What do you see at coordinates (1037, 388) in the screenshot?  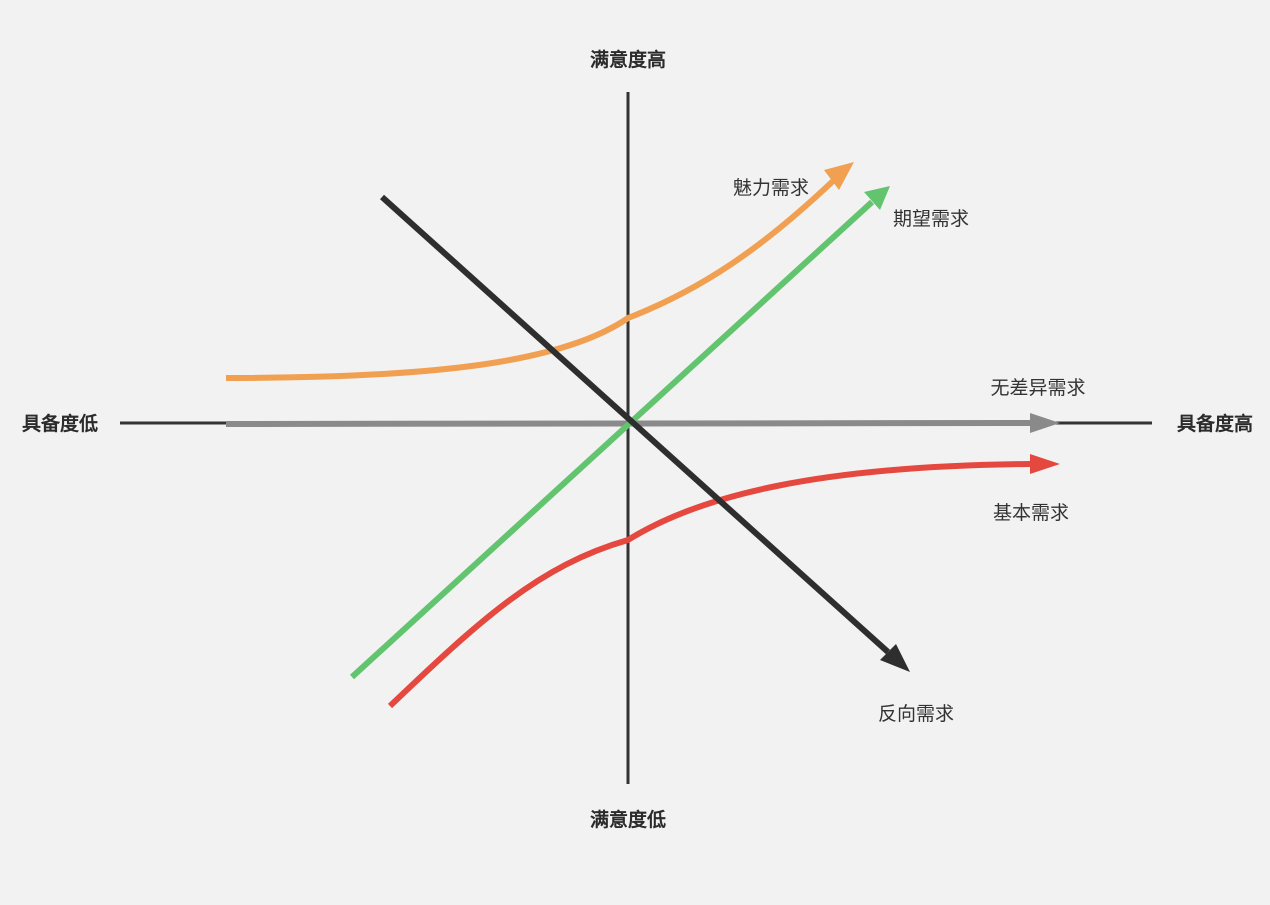 I see `label-indifferent: 无差异需求` at bounding box center [1037, 388].